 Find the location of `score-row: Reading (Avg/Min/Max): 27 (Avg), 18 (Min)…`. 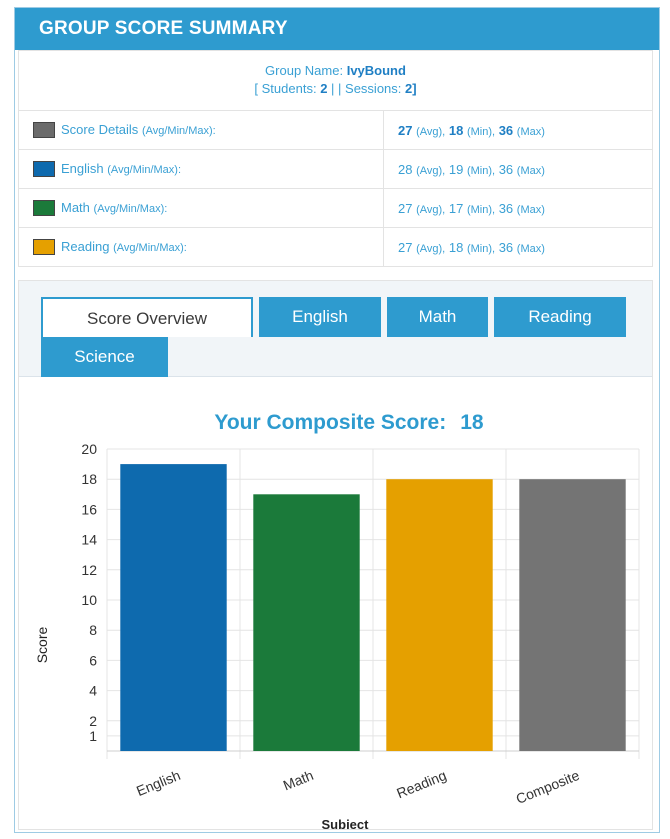

score-row: Reading (Avg/Min/Max): 27 (Avg), 18 (Min)… is located at coordinates (335, 247).